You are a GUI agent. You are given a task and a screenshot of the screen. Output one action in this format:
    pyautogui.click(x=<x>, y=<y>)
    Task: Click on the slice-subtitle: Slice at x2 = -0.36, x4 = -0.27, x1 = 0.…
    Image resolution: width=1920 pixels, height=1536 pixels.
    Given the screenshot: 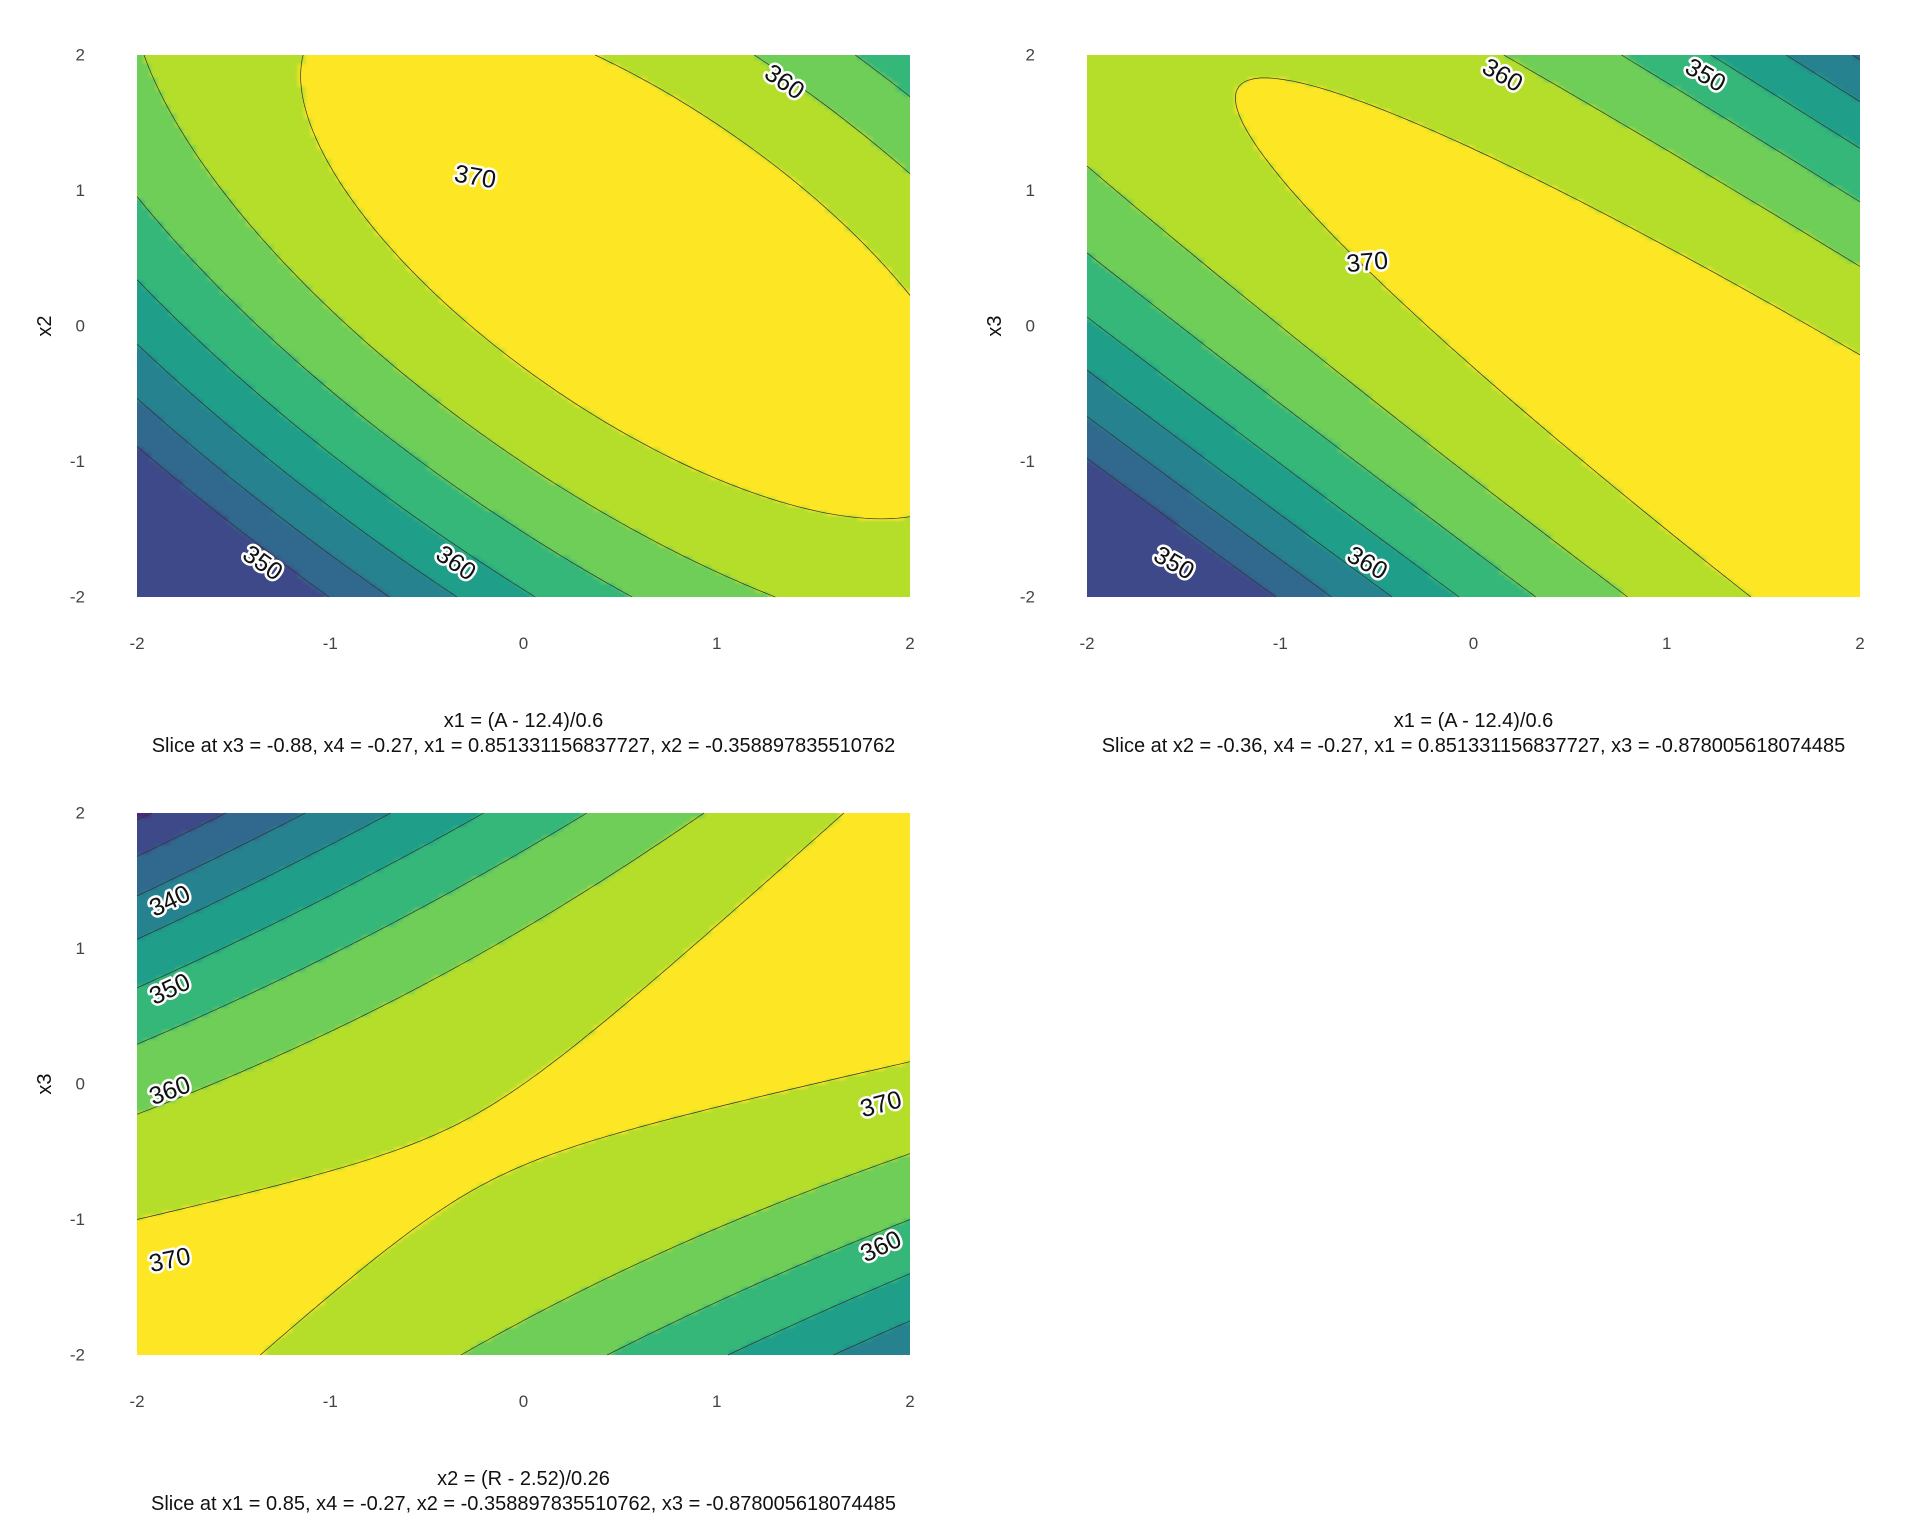 What is the action you would take?
    pyautogui.click(x=1474, y=746)
    